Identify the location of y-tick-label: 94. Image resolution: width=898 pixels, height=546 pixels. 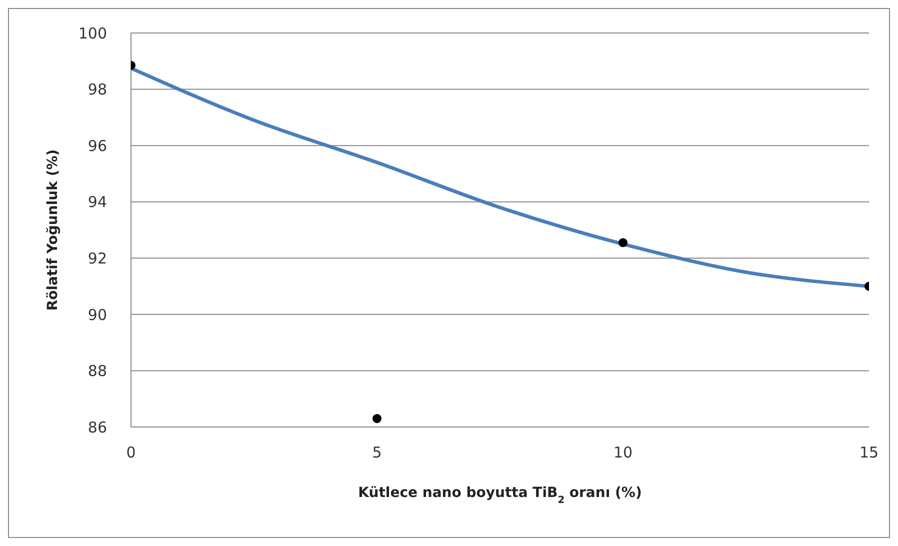
(97, 202).